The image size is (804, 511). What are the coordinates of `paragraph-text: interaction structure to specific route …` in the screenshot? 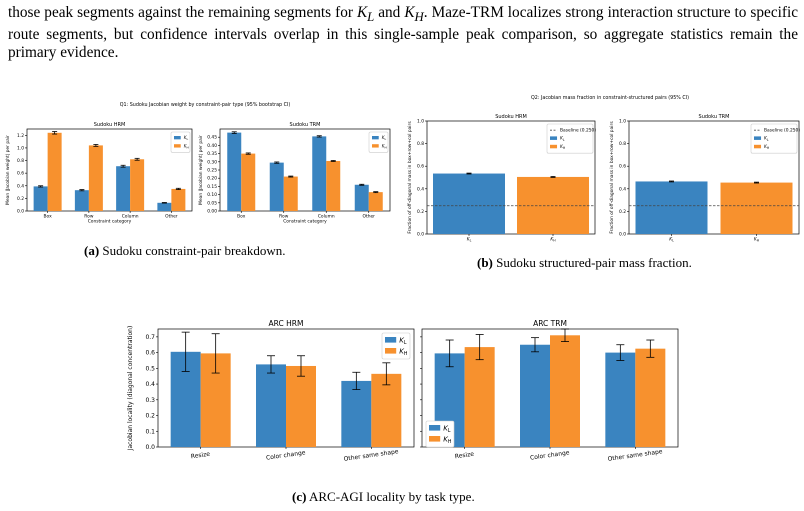 It's located at (403, 24).